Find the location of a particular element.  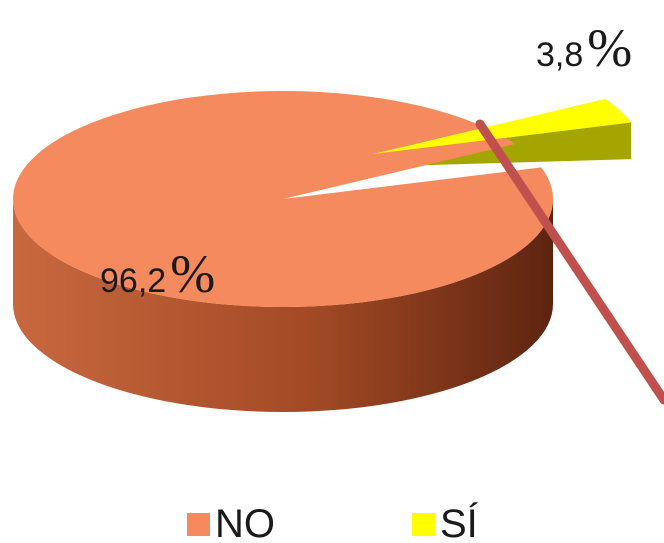

pie-slice-s is located at coordinates (502, 126).